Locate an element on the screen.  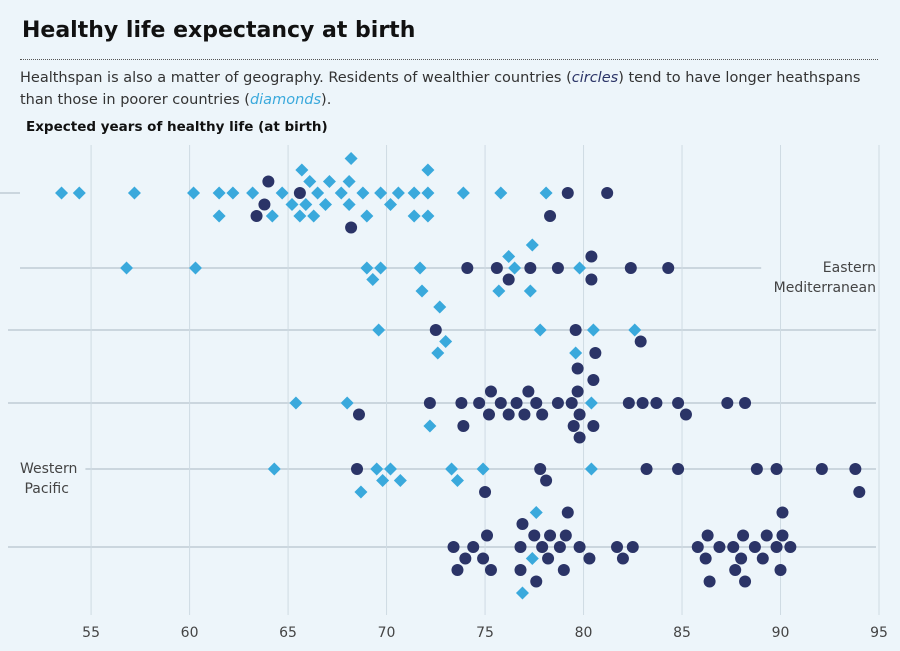
chart-title: Healthy life expectancy at birth is located at coordinates (219, 30).